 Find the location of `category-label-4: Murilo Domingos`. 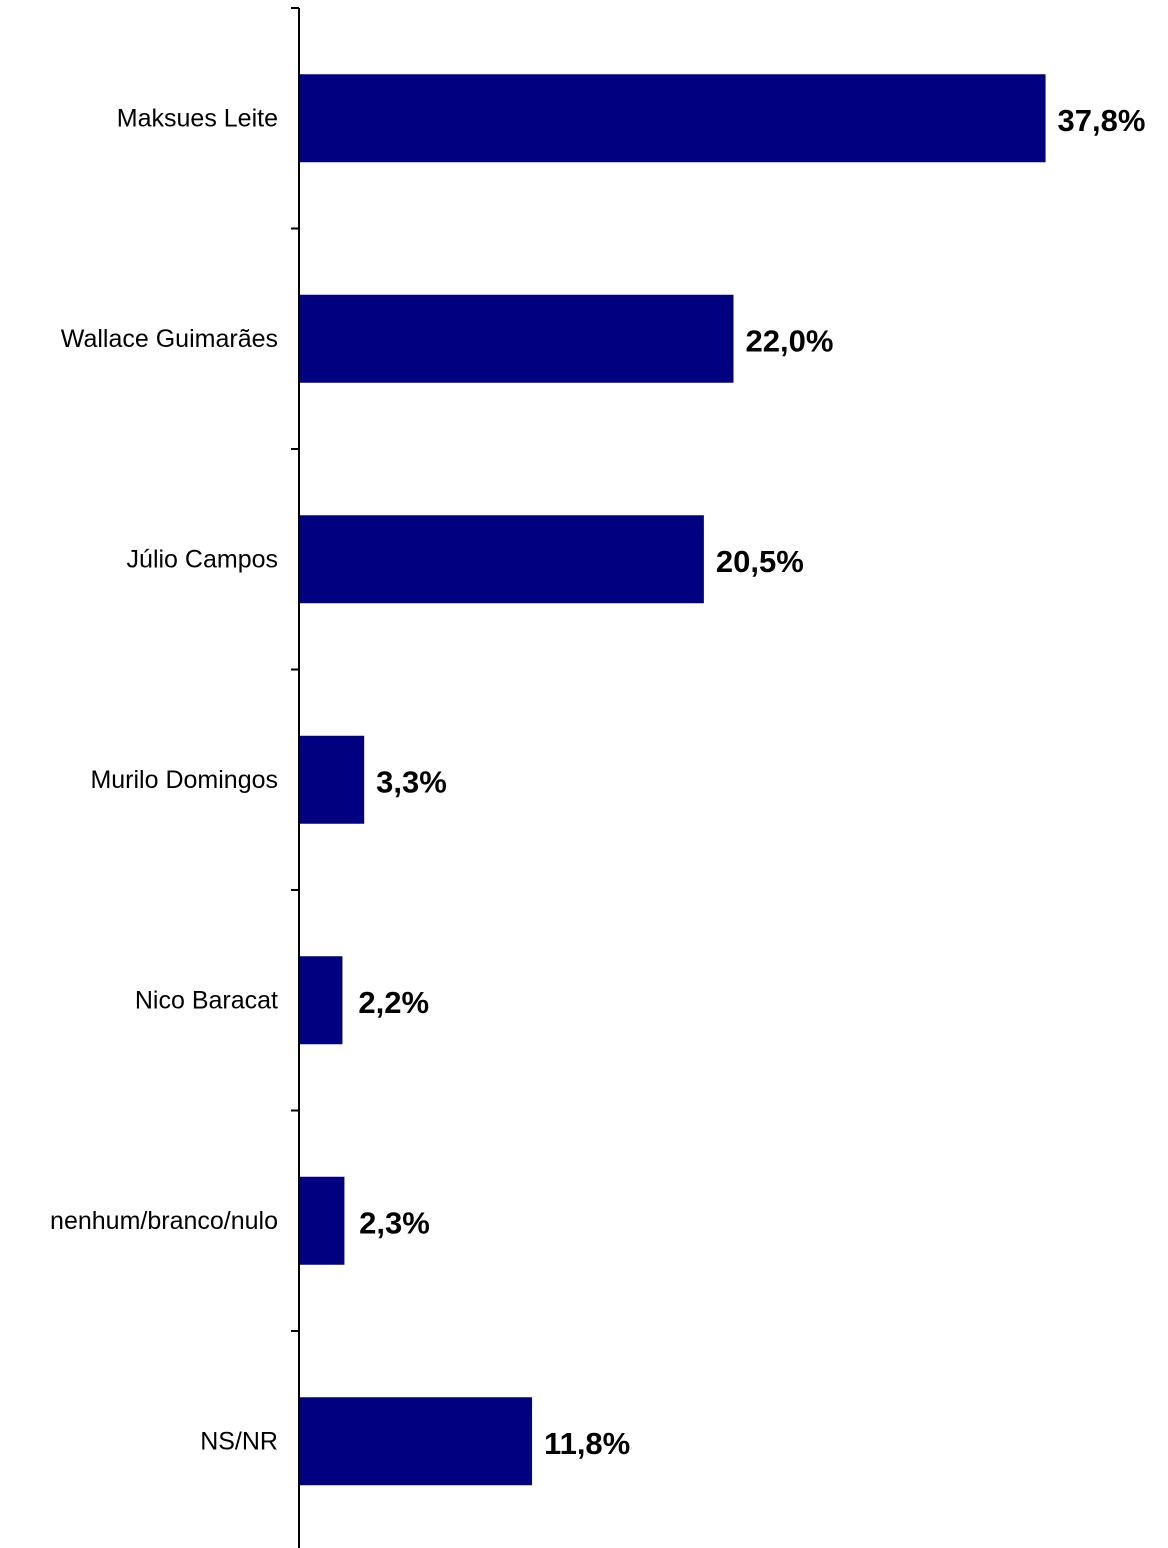

category-label-4: Murilo Domingos is located at coordinates (184, 780).